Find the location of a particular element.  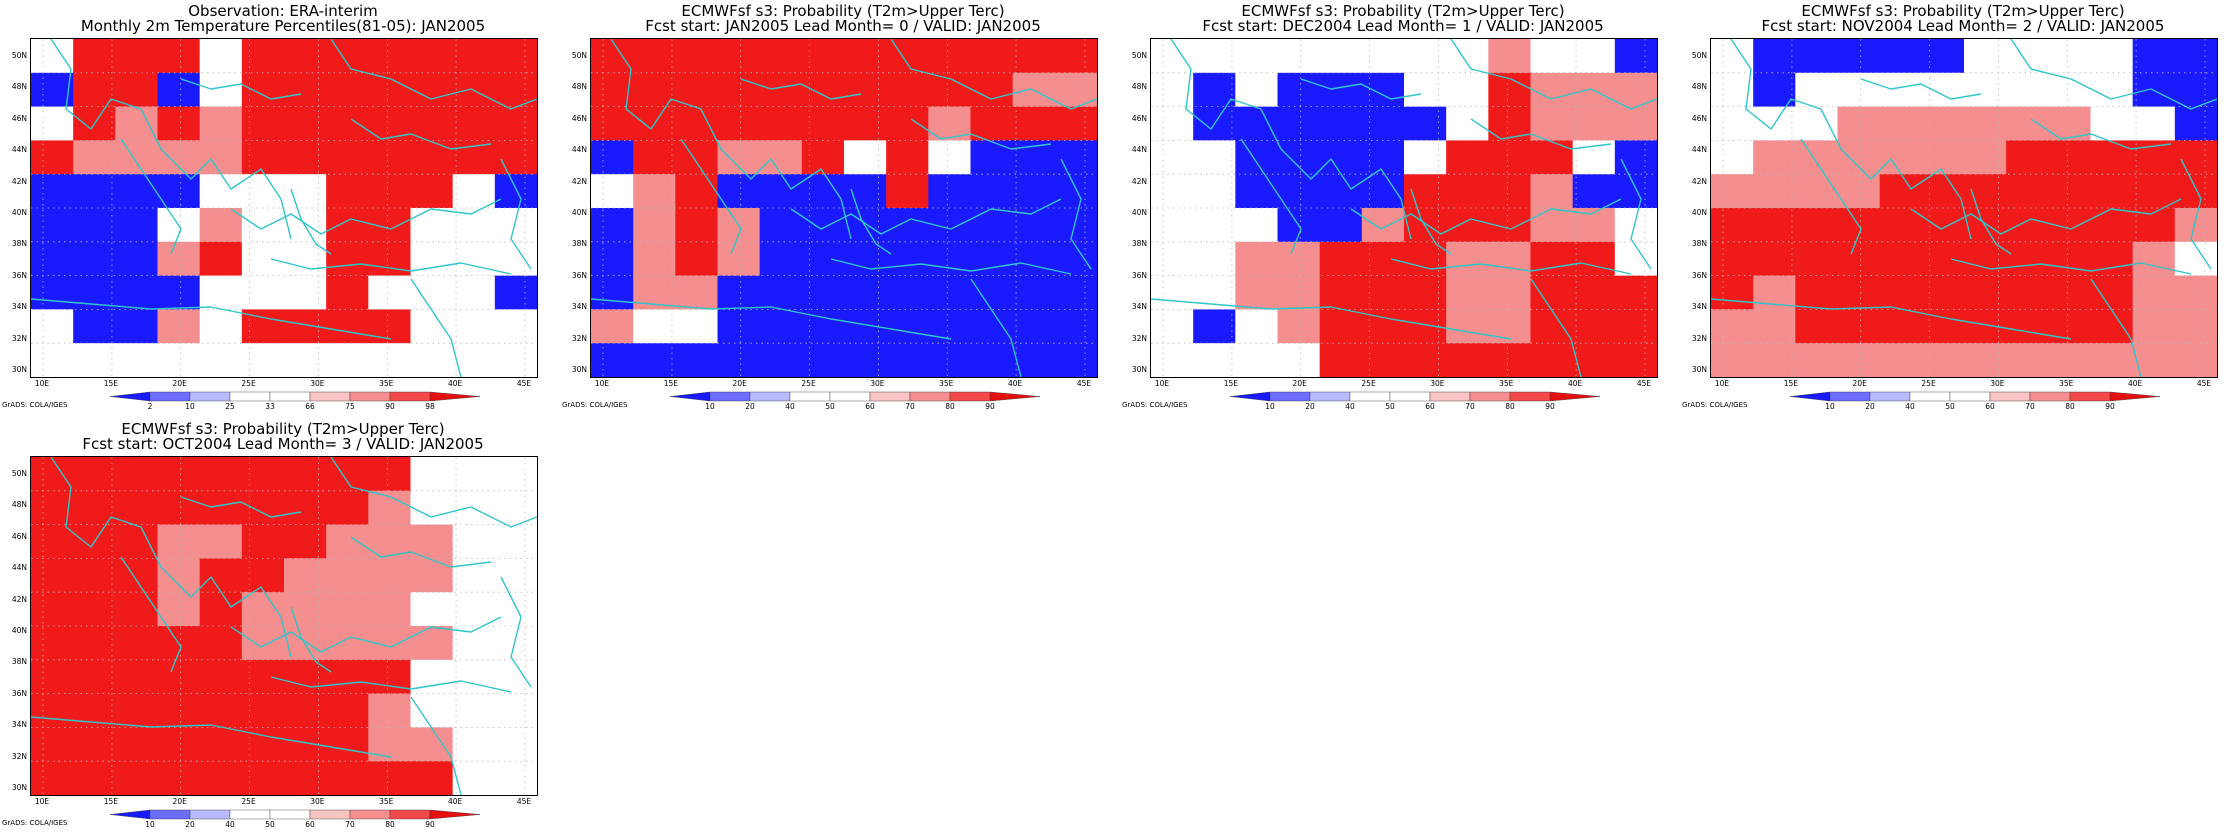

longitude-label: 25E is located at coordinates (248, 383).